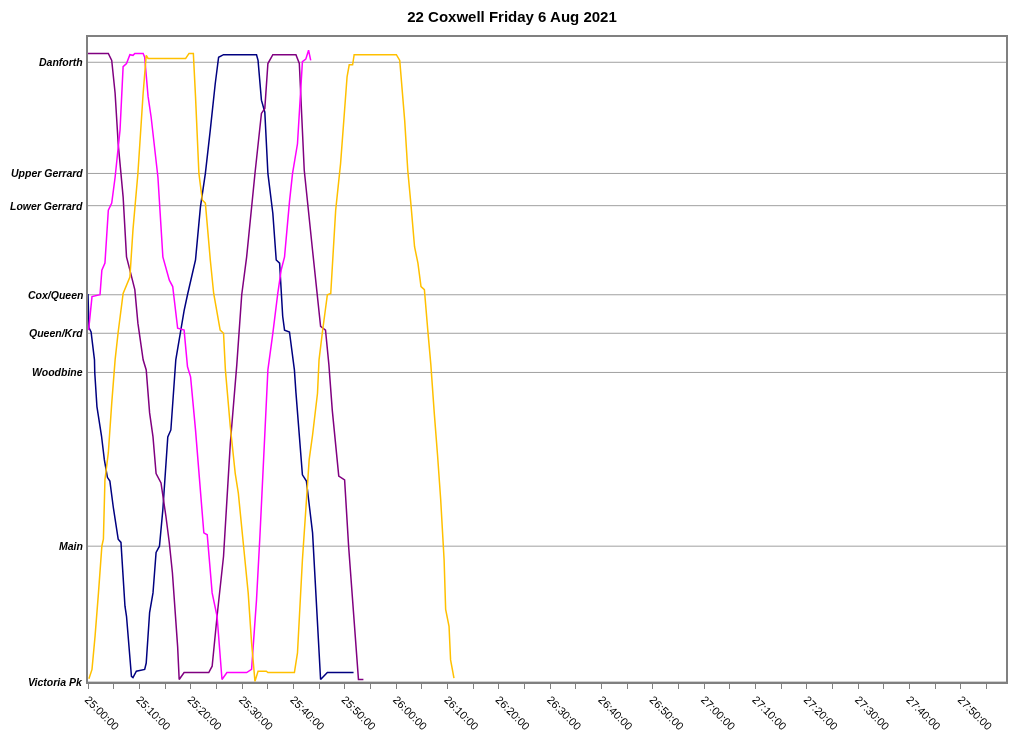 This screenshot has width=1024, height=746. Describe the element at coordinates (512, 17) in the screenshot. I see `chart-title: 22 Coxwell Friday 6 Aug 2021` at that location.